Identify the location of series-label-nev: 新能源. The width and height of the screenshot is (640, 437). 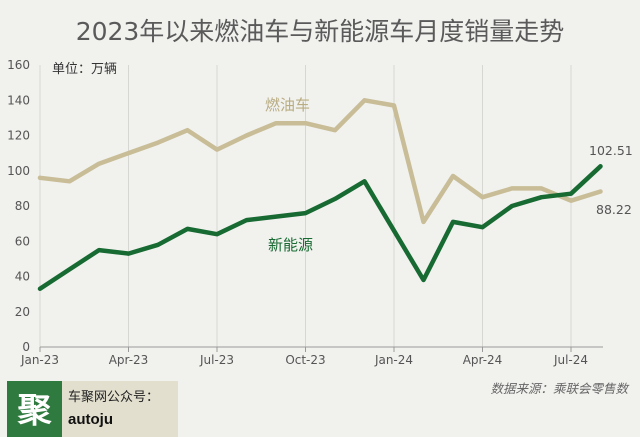
(290, 245).